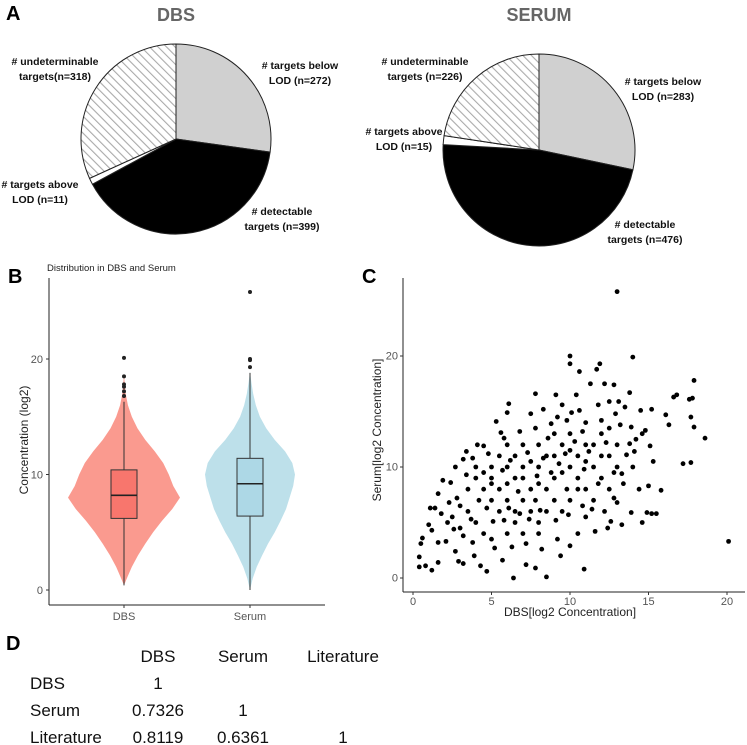  Describe the element at coordinates (343, 656) in the screenshot. I see `table-column-header: Literature` at that location.